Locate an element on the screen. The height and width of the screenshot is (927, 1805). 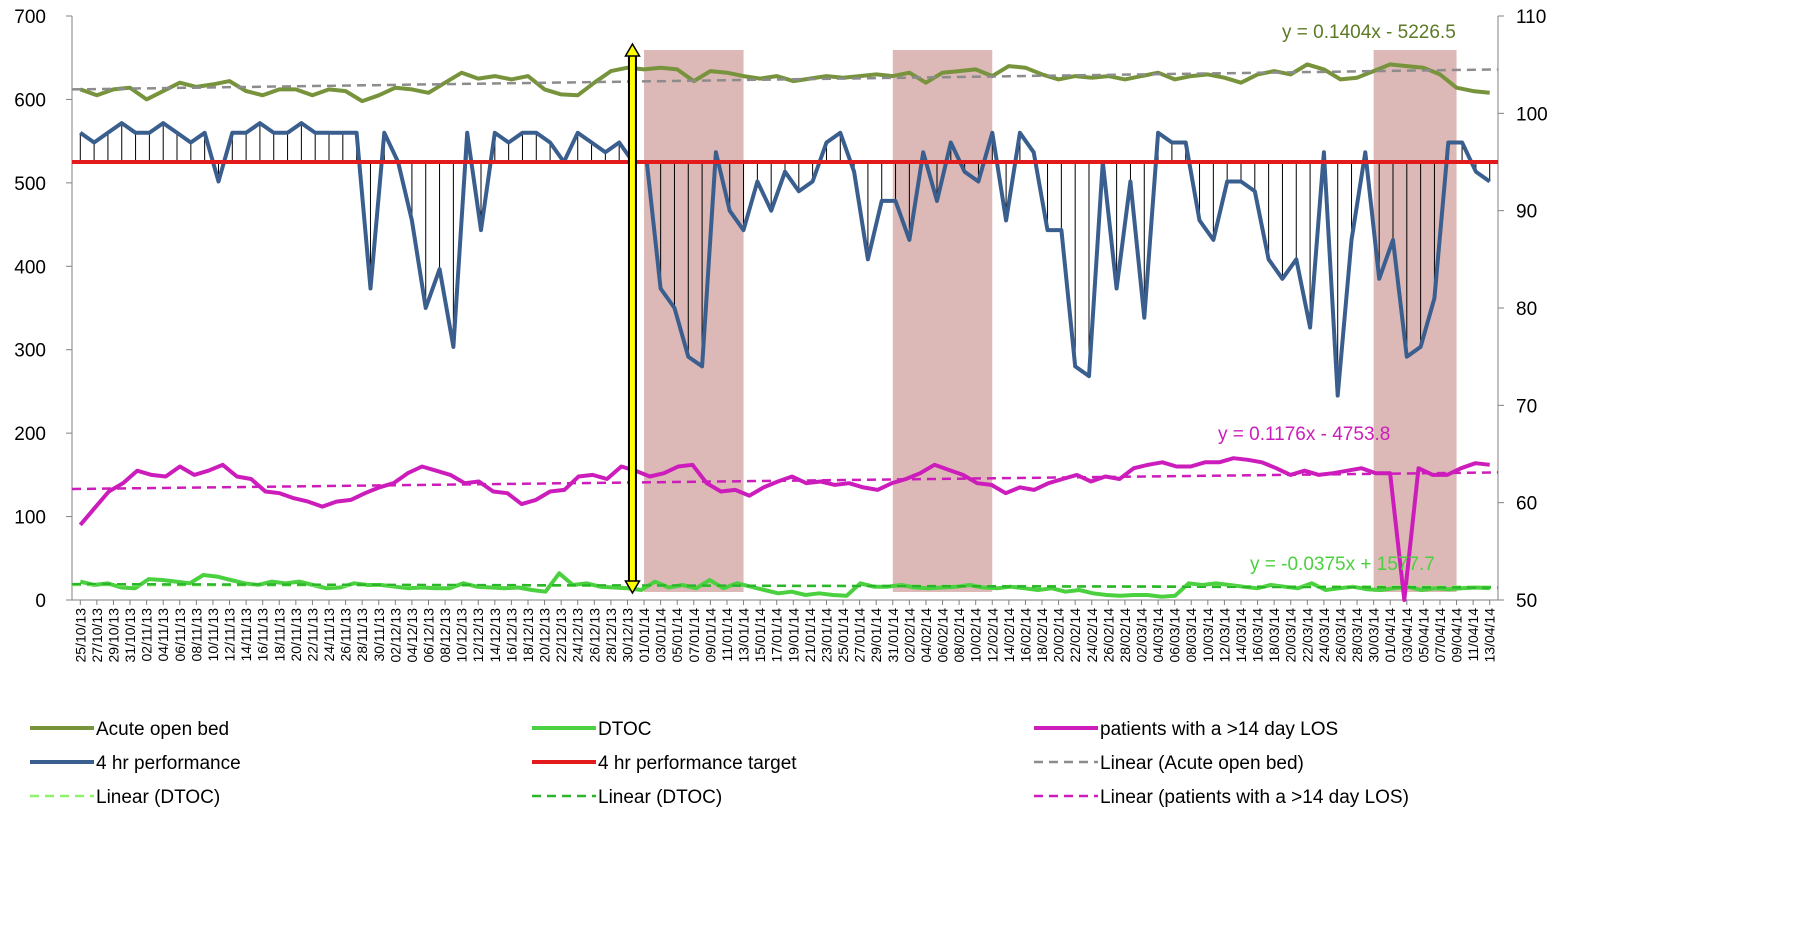
x-tick-label: 10/11/13 is located at coordinates (213, 635).